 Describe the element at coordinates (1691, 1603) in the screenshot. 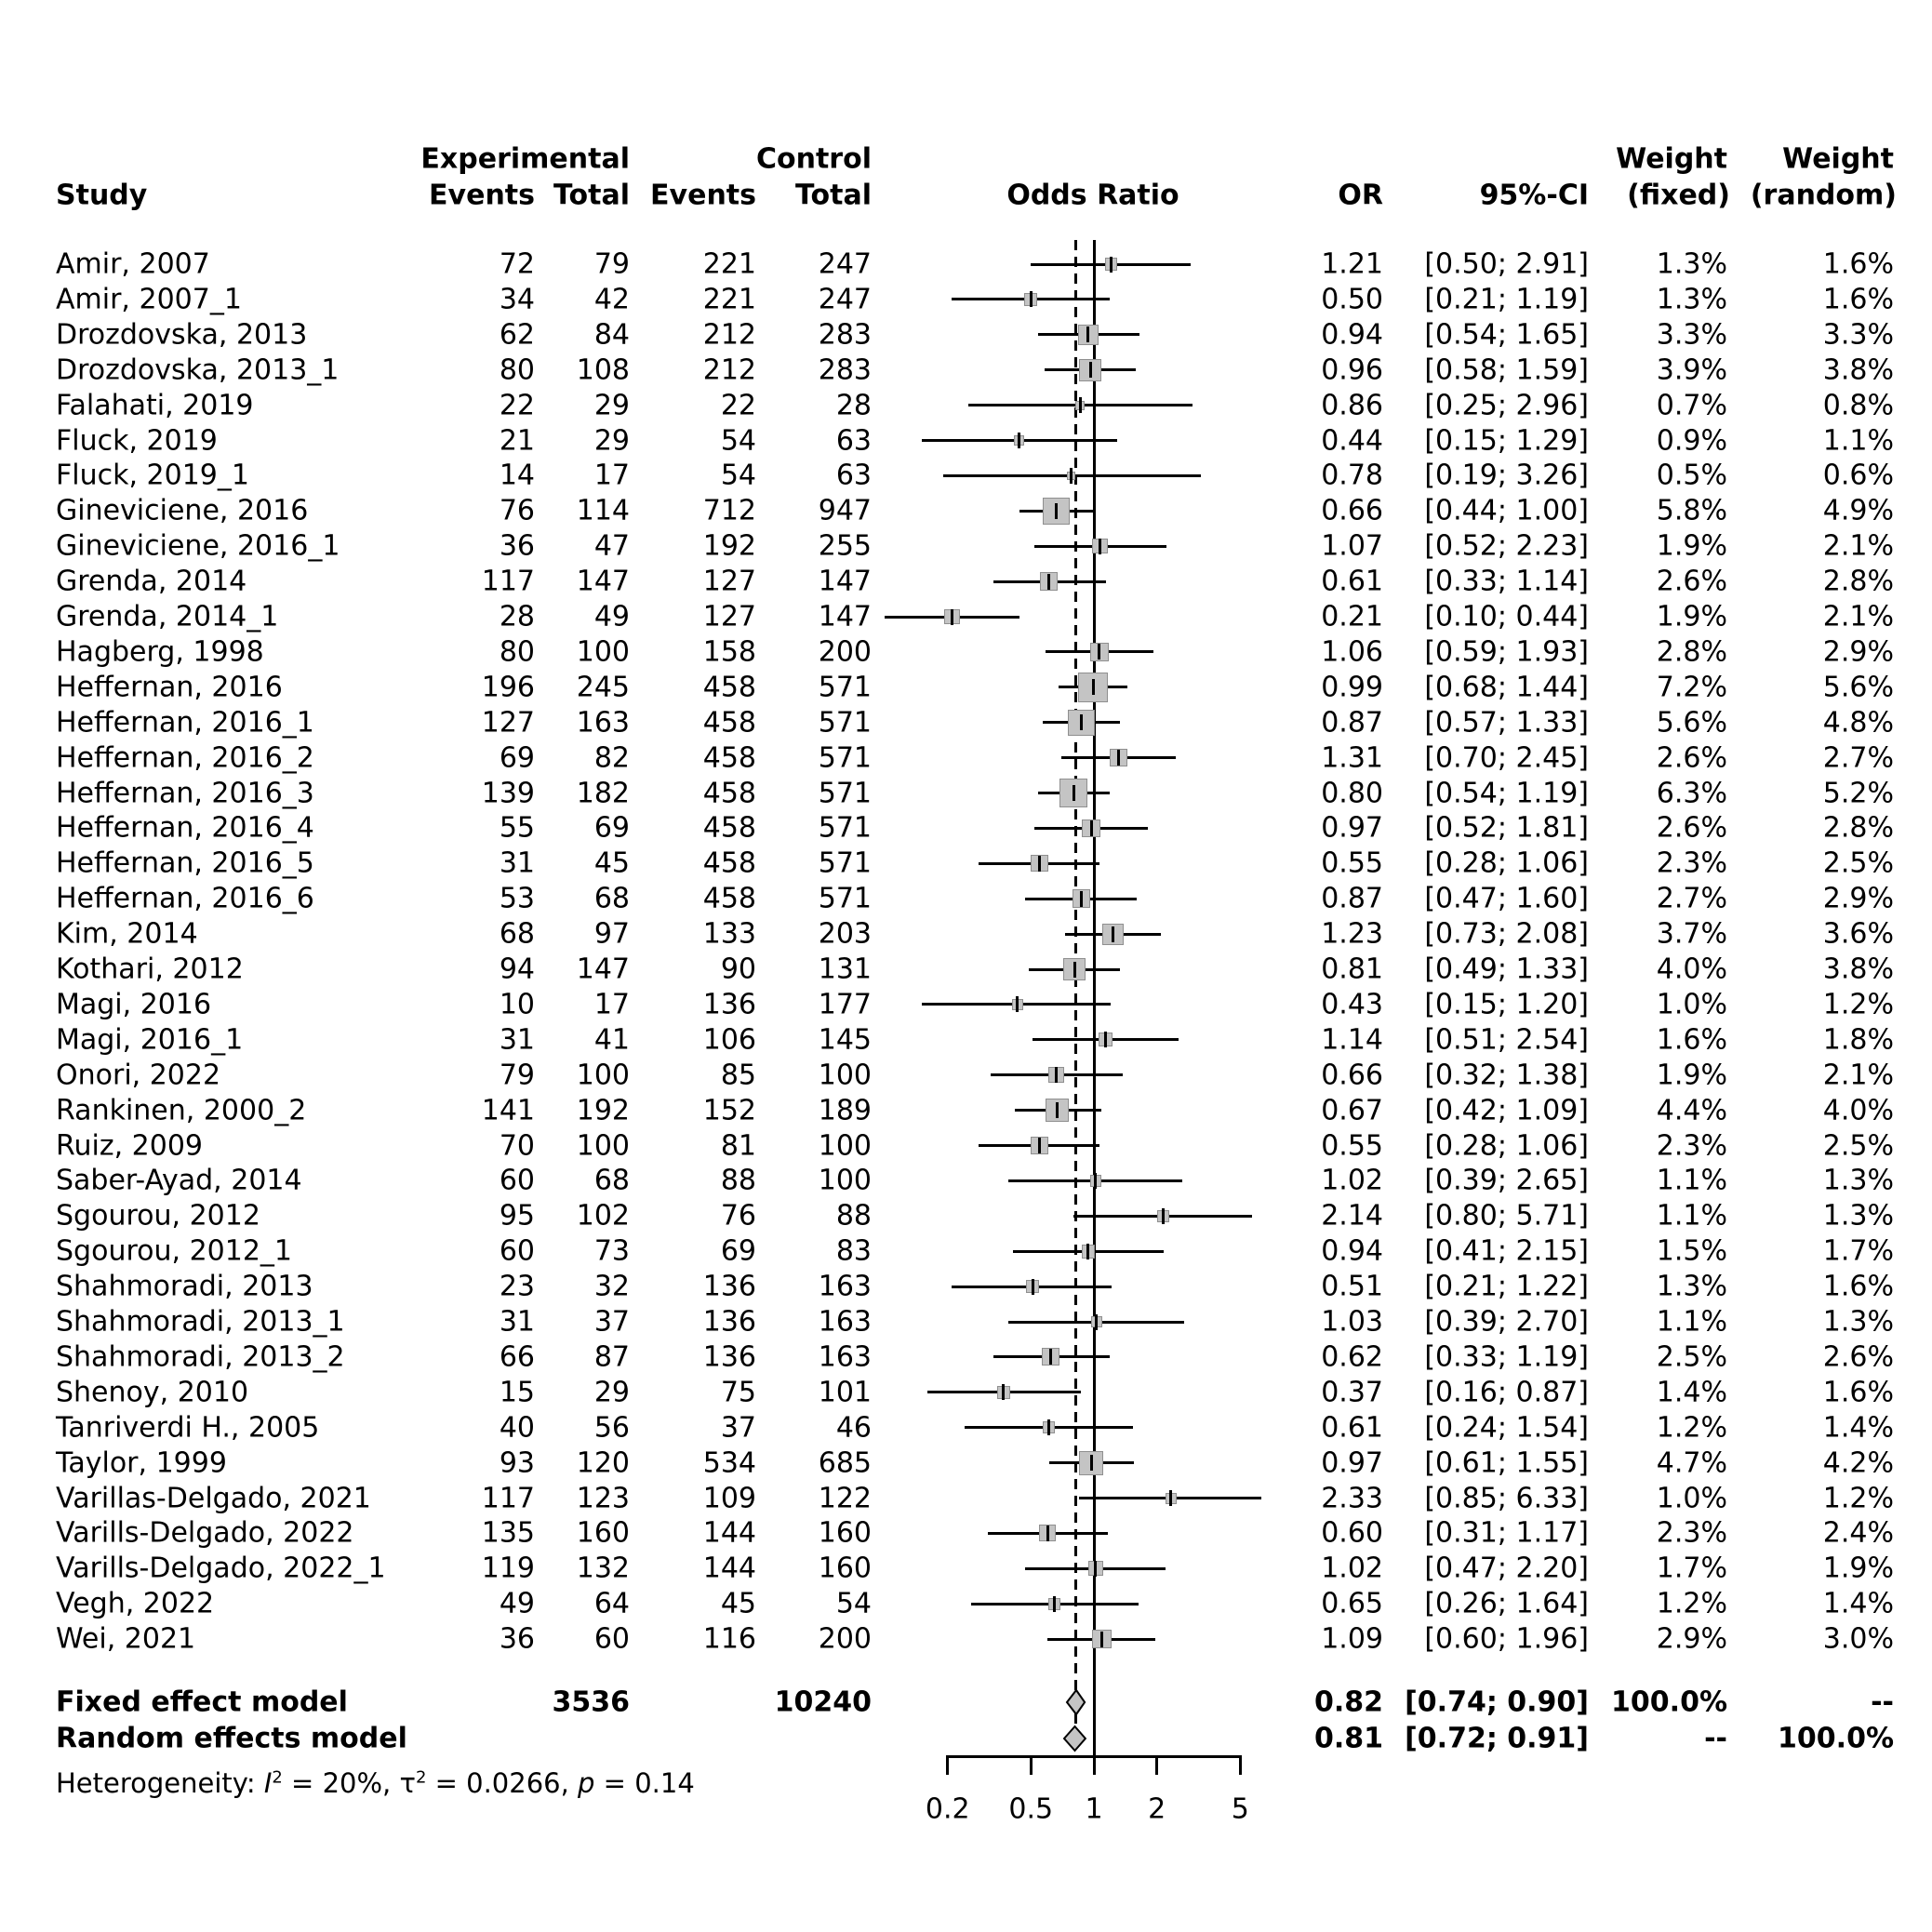

I see `weight-fixed-value: 1.2%` at that location.